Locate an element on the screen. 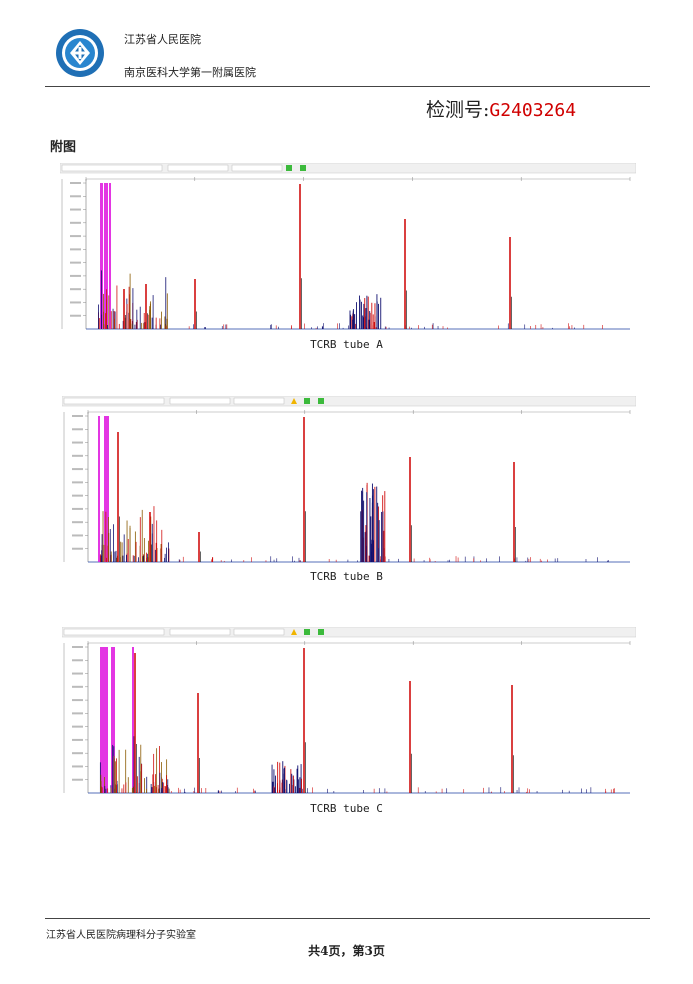 The height and width of the screenshot is (984, 693). test-number: 检测号:G2403264 is located at coordinates (501, 108).